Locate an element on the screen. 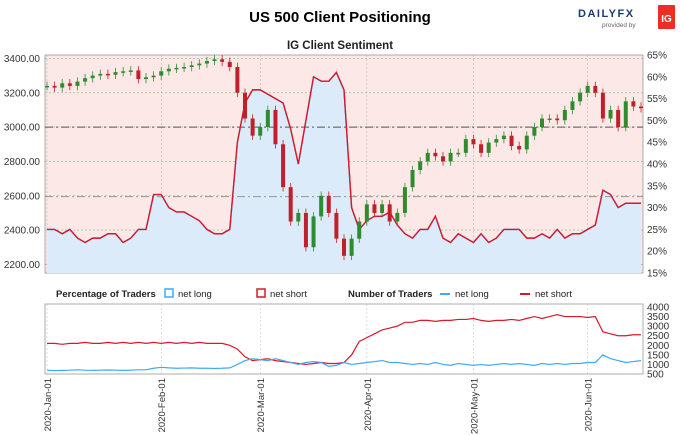  price-tick-label: 2200.00 is located at coordinates (22, 265).